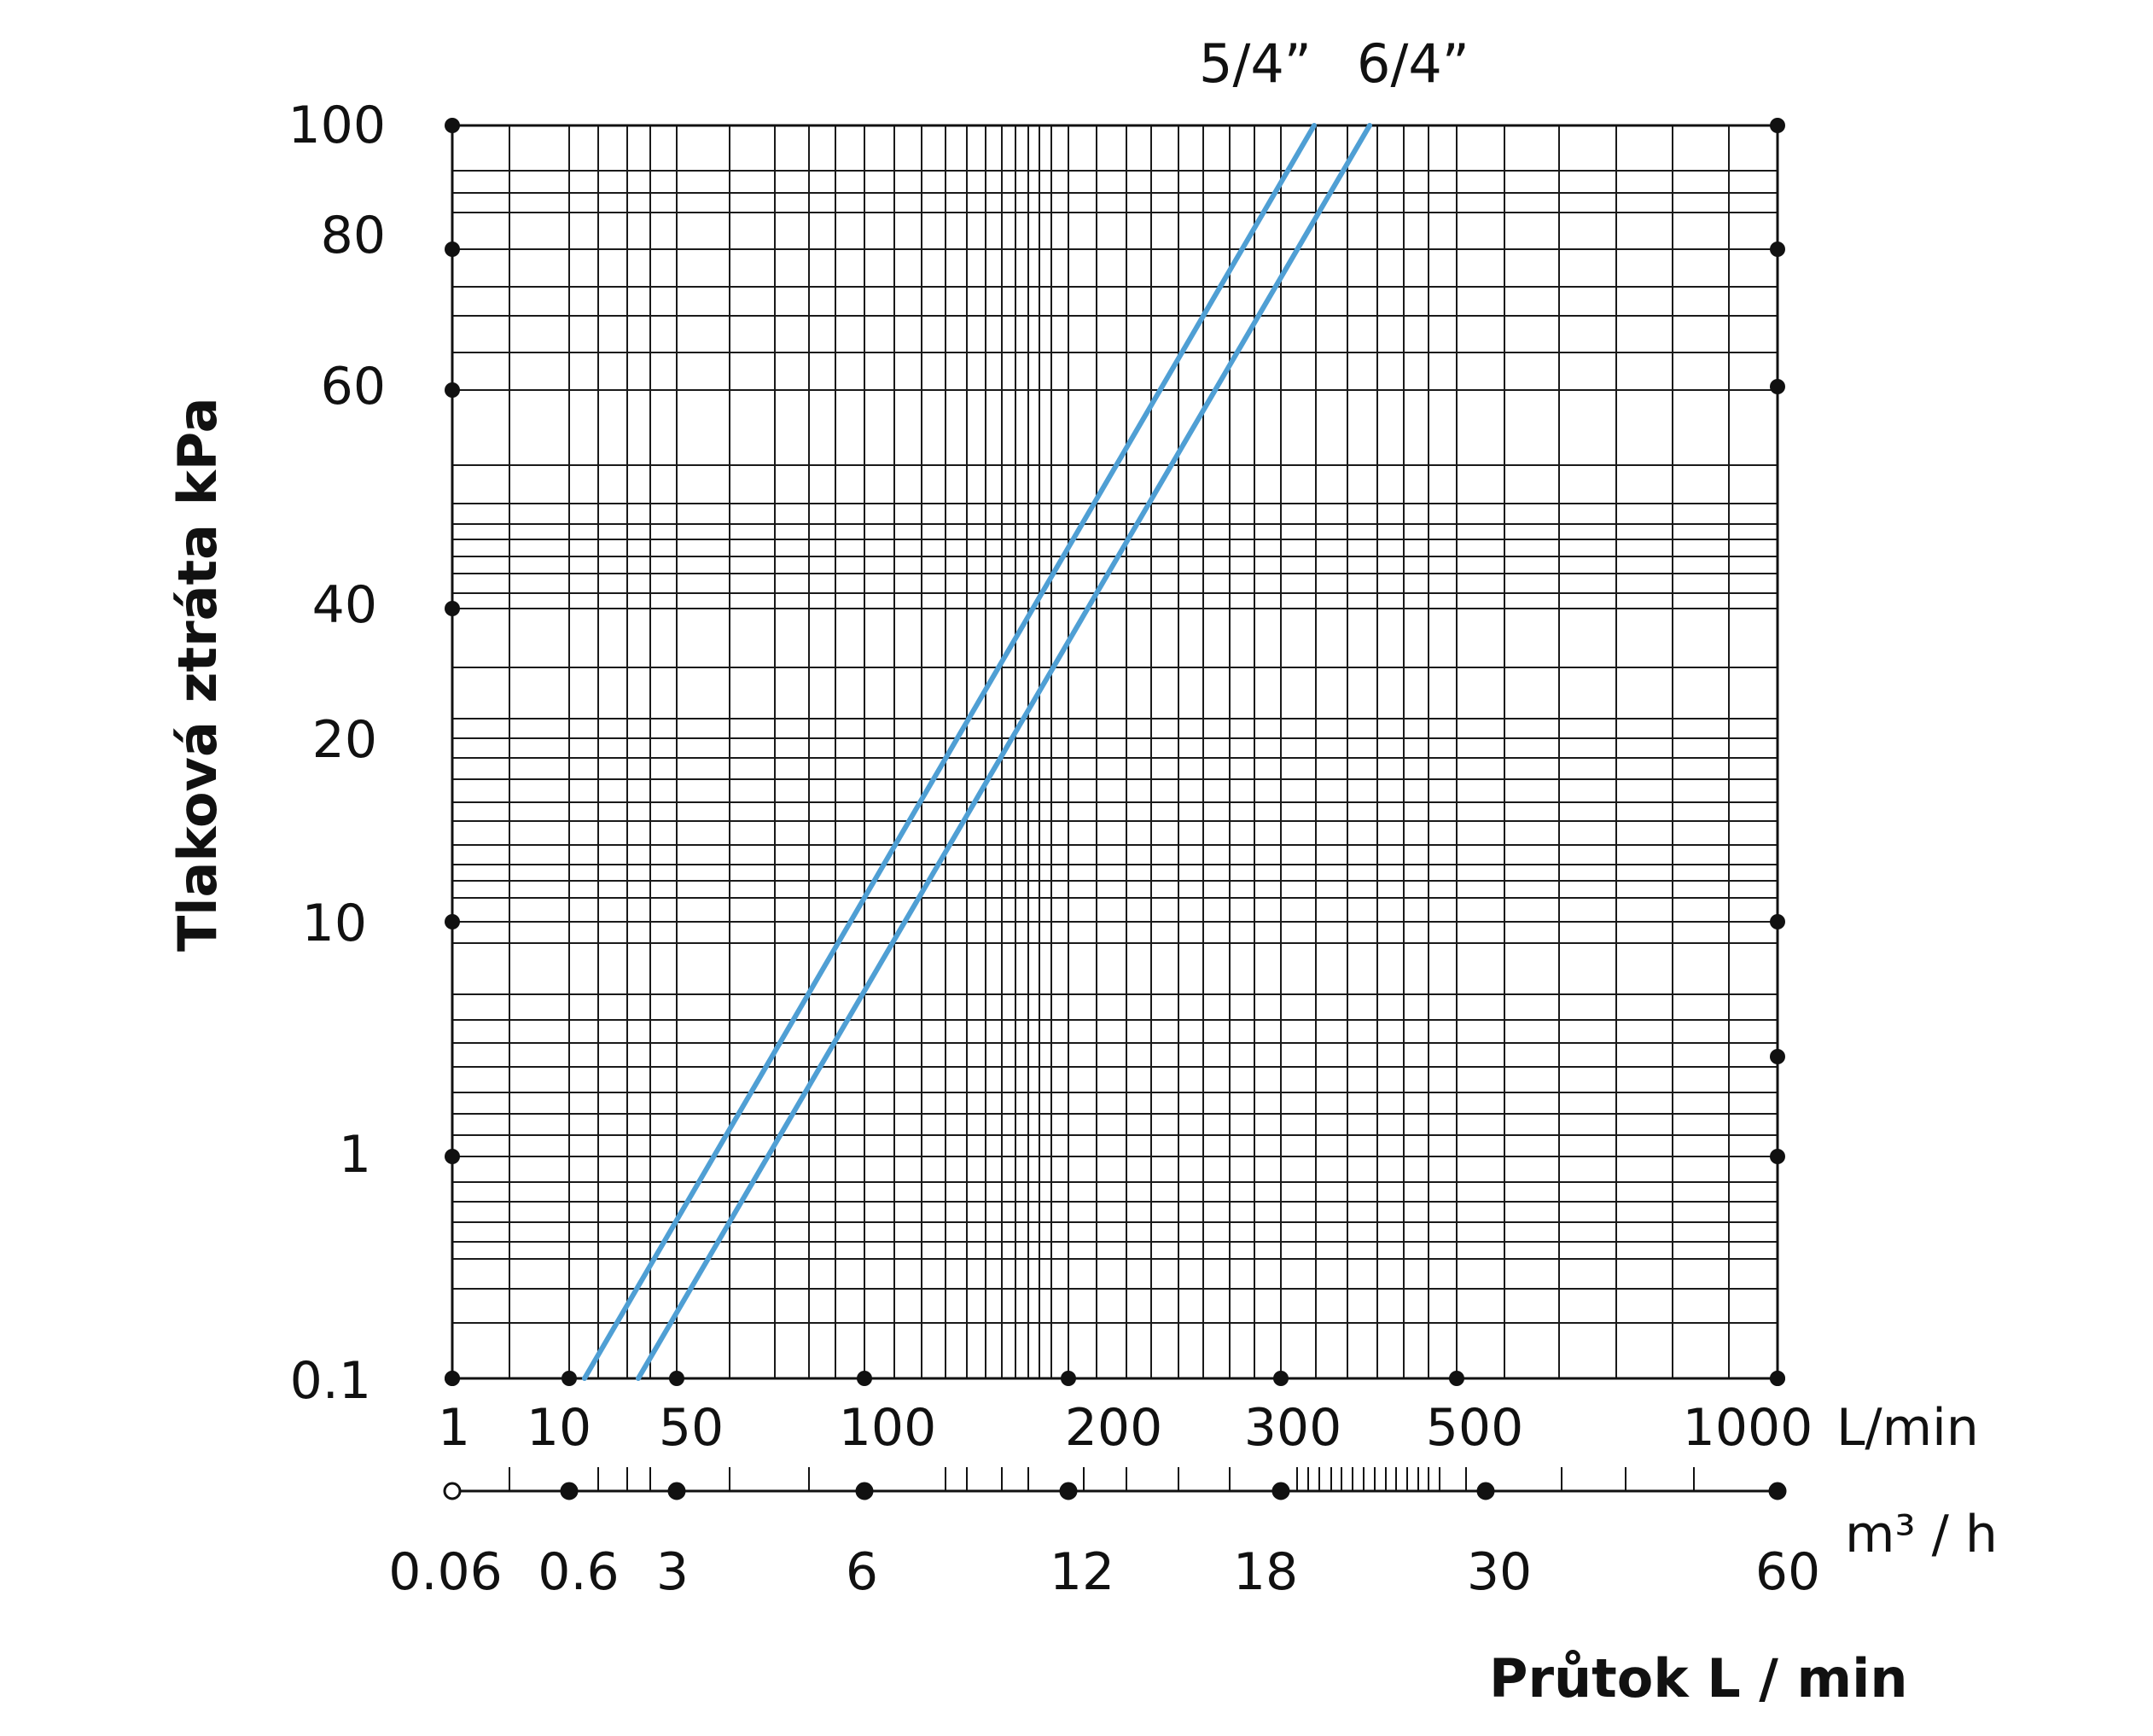 This screenshot has height=1736, width=2153. Describe the element at coordinates (330, 1381) in the screenshot. I see `y-tick-label: 0.1` at that location.